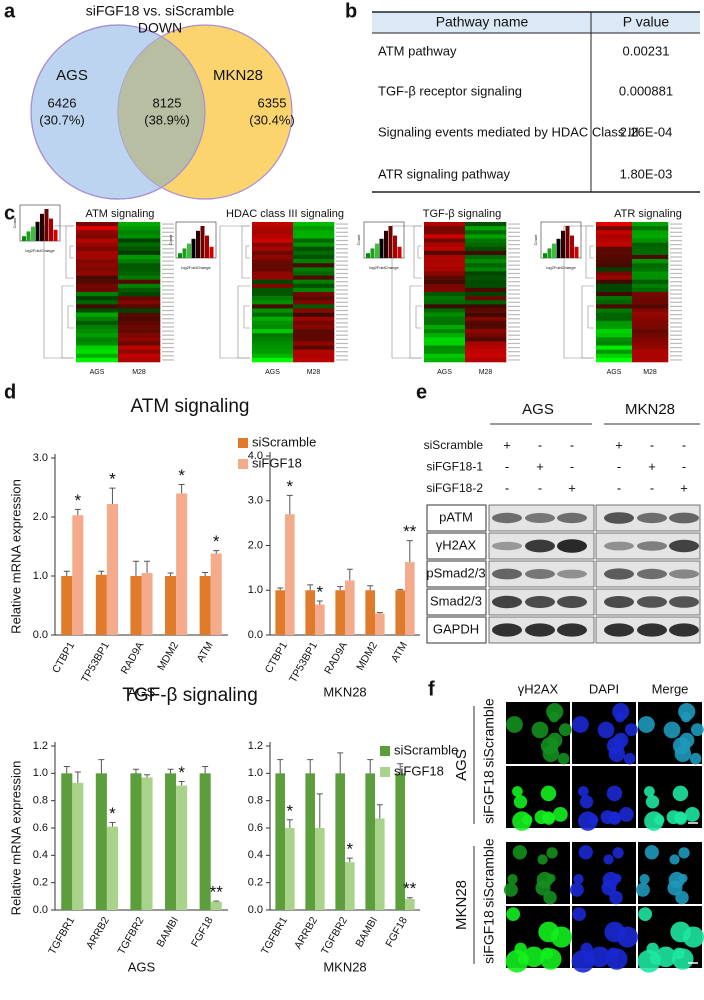  What do you see at coordinates (462, 214) in the screenshot?
I see `heatmap-title: TGF-β signaling` at bounding box center [462, 214].